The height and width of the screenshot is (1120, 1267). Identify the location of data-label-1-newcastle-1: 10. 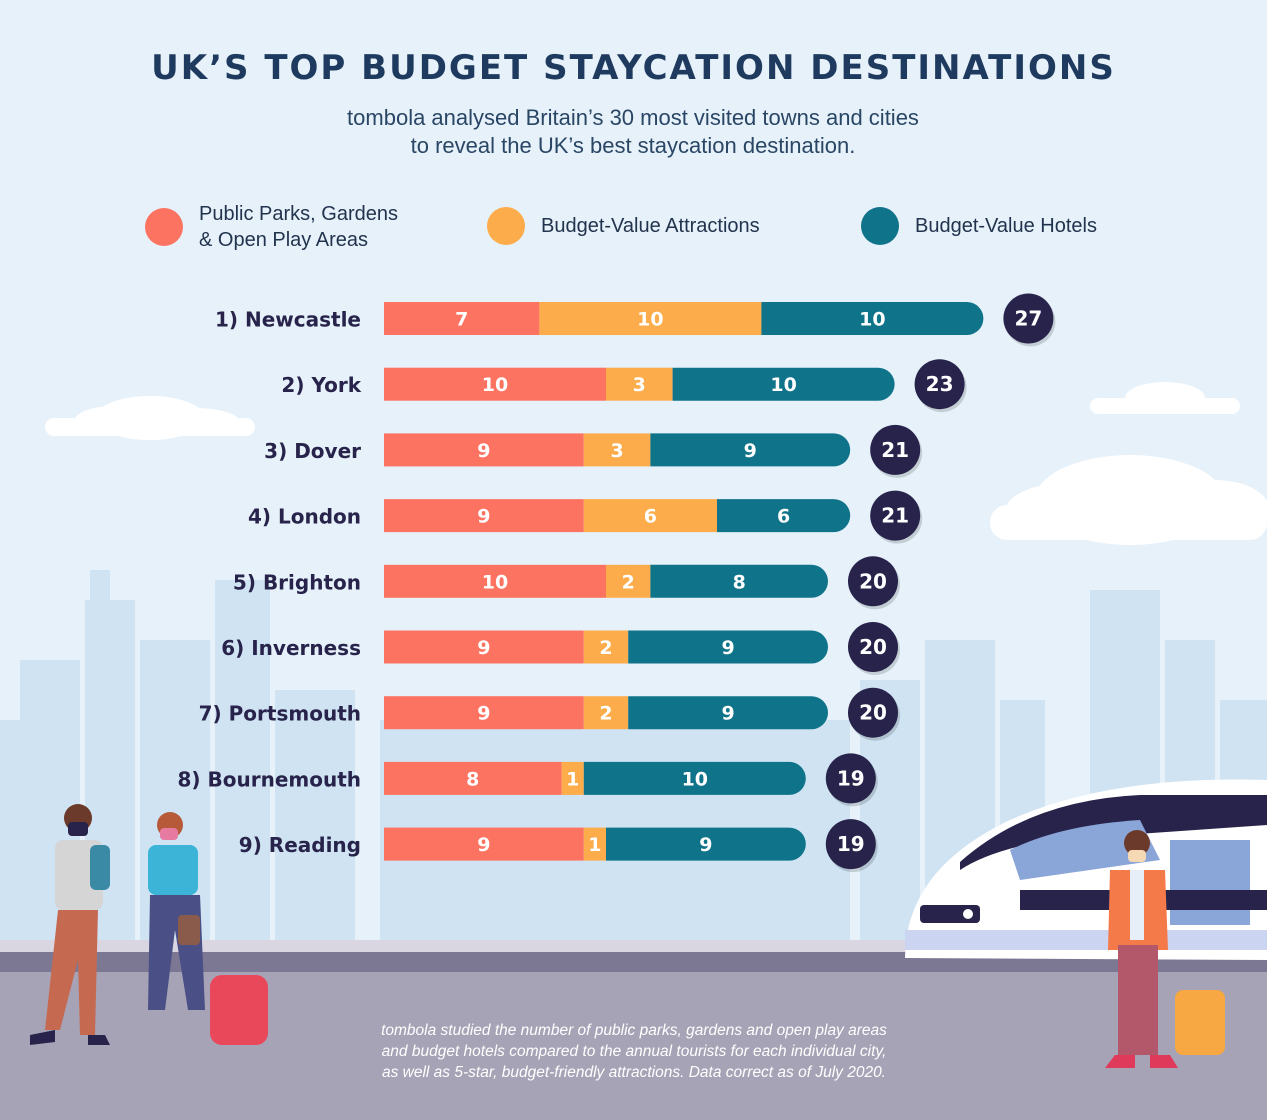
(650, 320).